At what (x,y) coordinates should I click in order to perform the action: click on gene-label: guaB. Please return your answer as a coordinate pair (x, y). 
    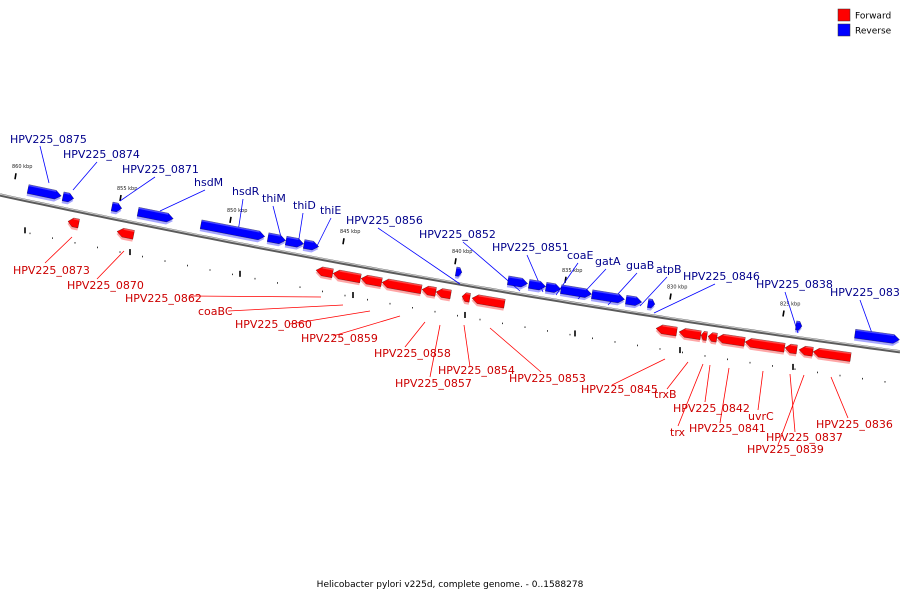
    Looking at the image, I should click on (640, 265).